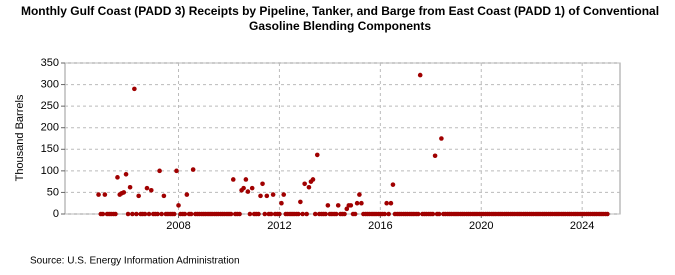  What do you see at coordinates (50, 149) in the screenshot?
I see `y-tick-label: 150` at bounding box center [50, 149].